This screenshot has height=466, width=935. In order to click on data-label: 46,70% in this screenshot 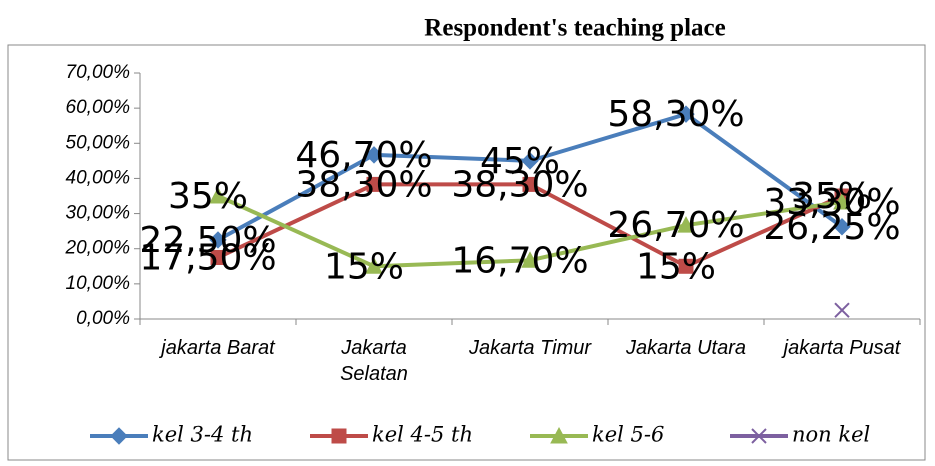, I will do `click(363, 155)`.